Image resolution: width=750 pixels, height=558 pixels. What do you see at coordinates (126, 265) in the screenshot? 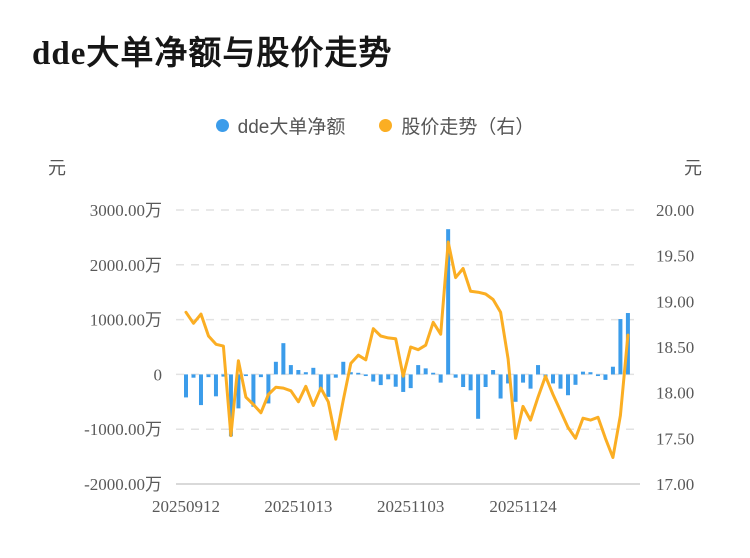
I see `left-axis-tick: 2000.00万` at bounding box center [126, 265].